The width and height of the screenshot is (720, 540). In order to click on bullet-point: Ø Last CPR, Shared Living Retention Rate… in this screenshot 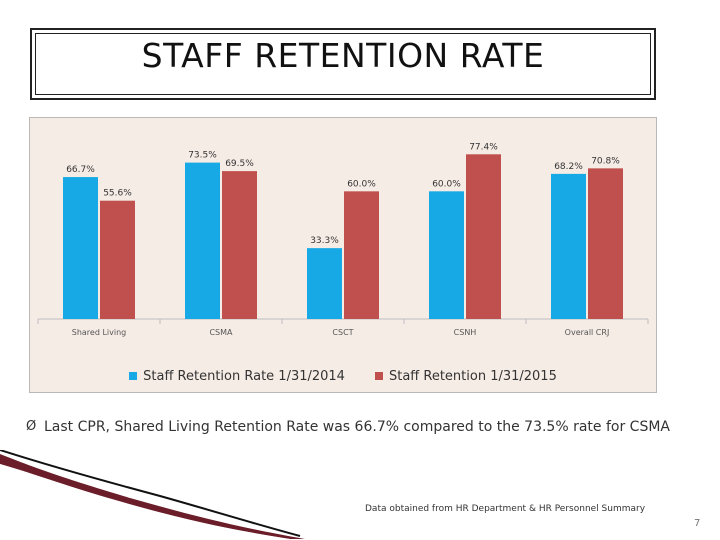, I will do `click(351, 427)`.